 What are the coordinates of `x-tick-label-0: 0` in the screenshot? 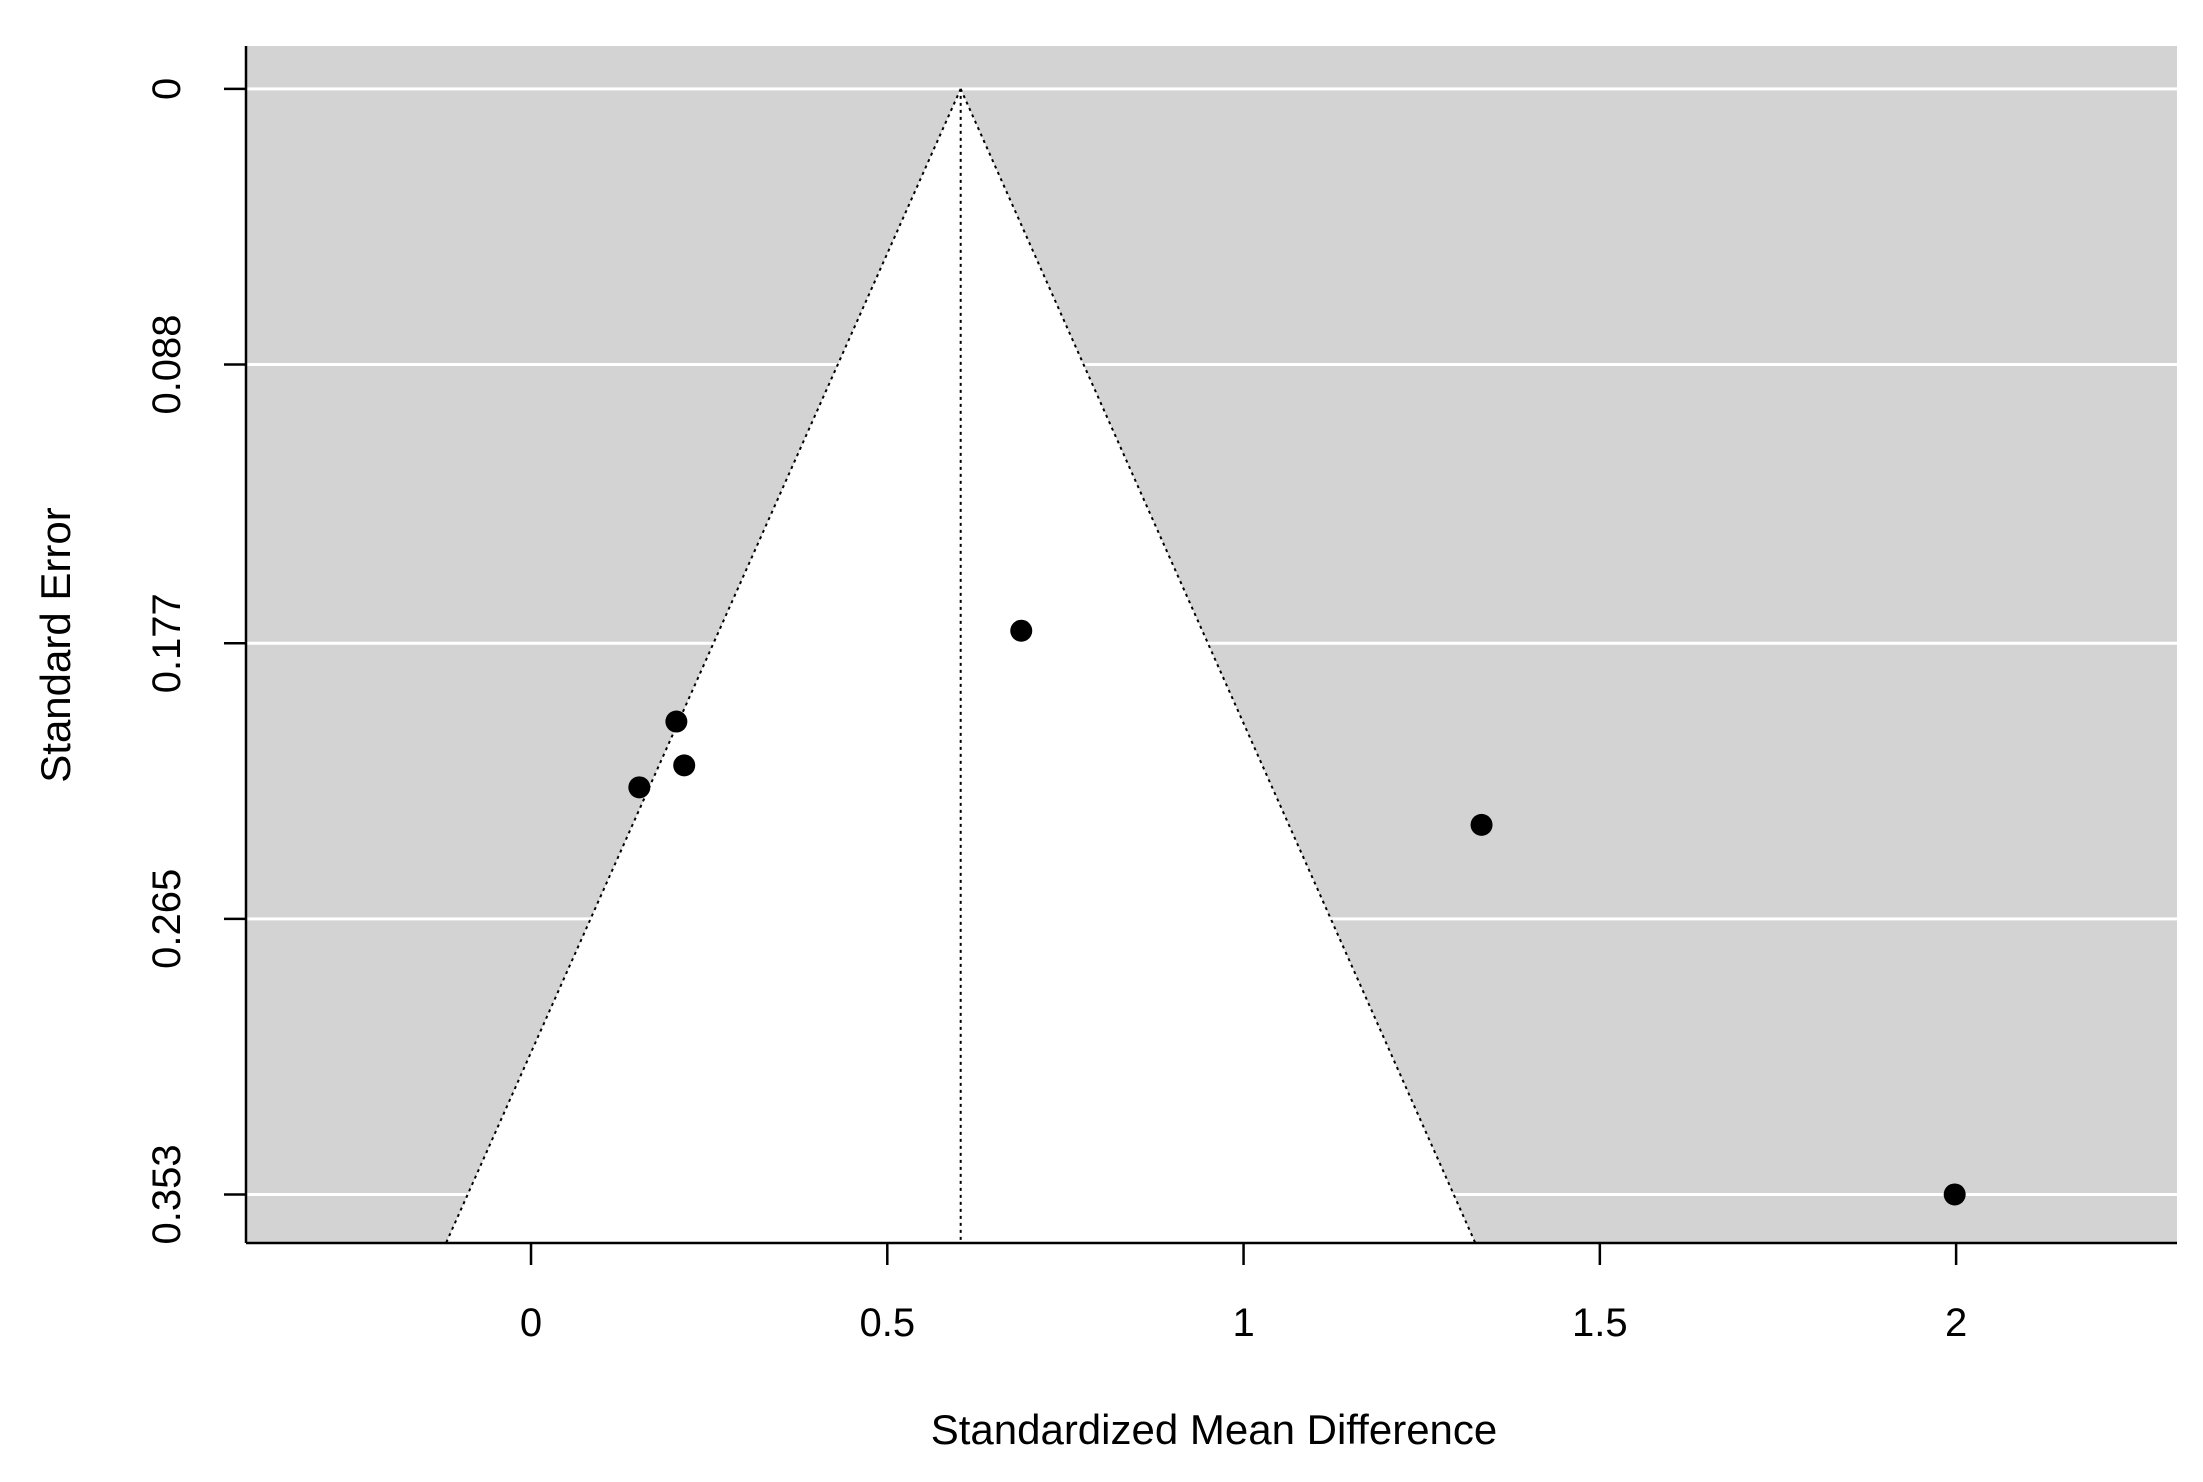 It's located at (531, 1323).